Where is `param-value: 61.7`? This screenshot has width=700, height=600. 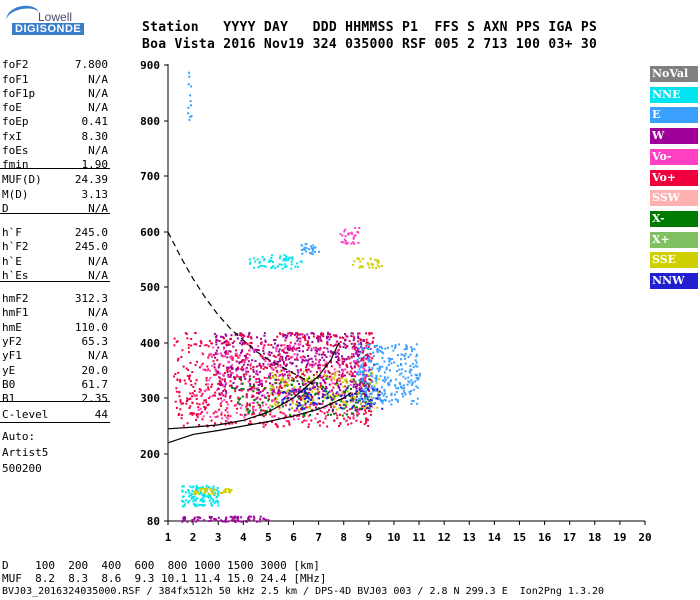 param-value: 61.7 is located at coordinates (95, 384).